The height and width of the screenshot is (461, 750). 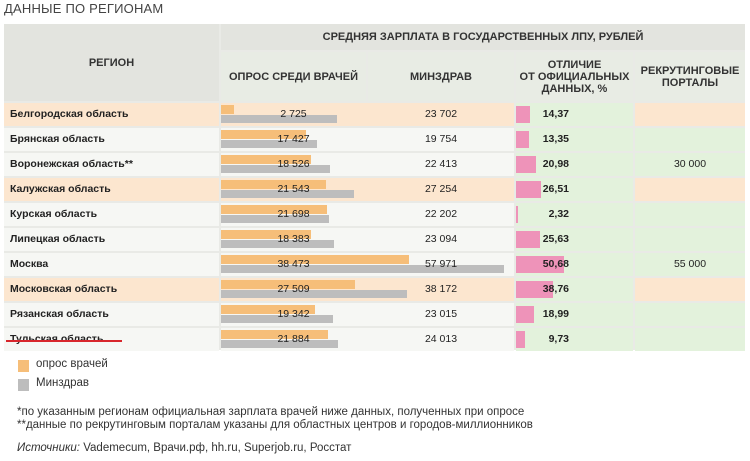 What do you see at coordinates (555, 139) in the screenshot?
I see `difference-value: 13,35` at bounding box center [555, 139].